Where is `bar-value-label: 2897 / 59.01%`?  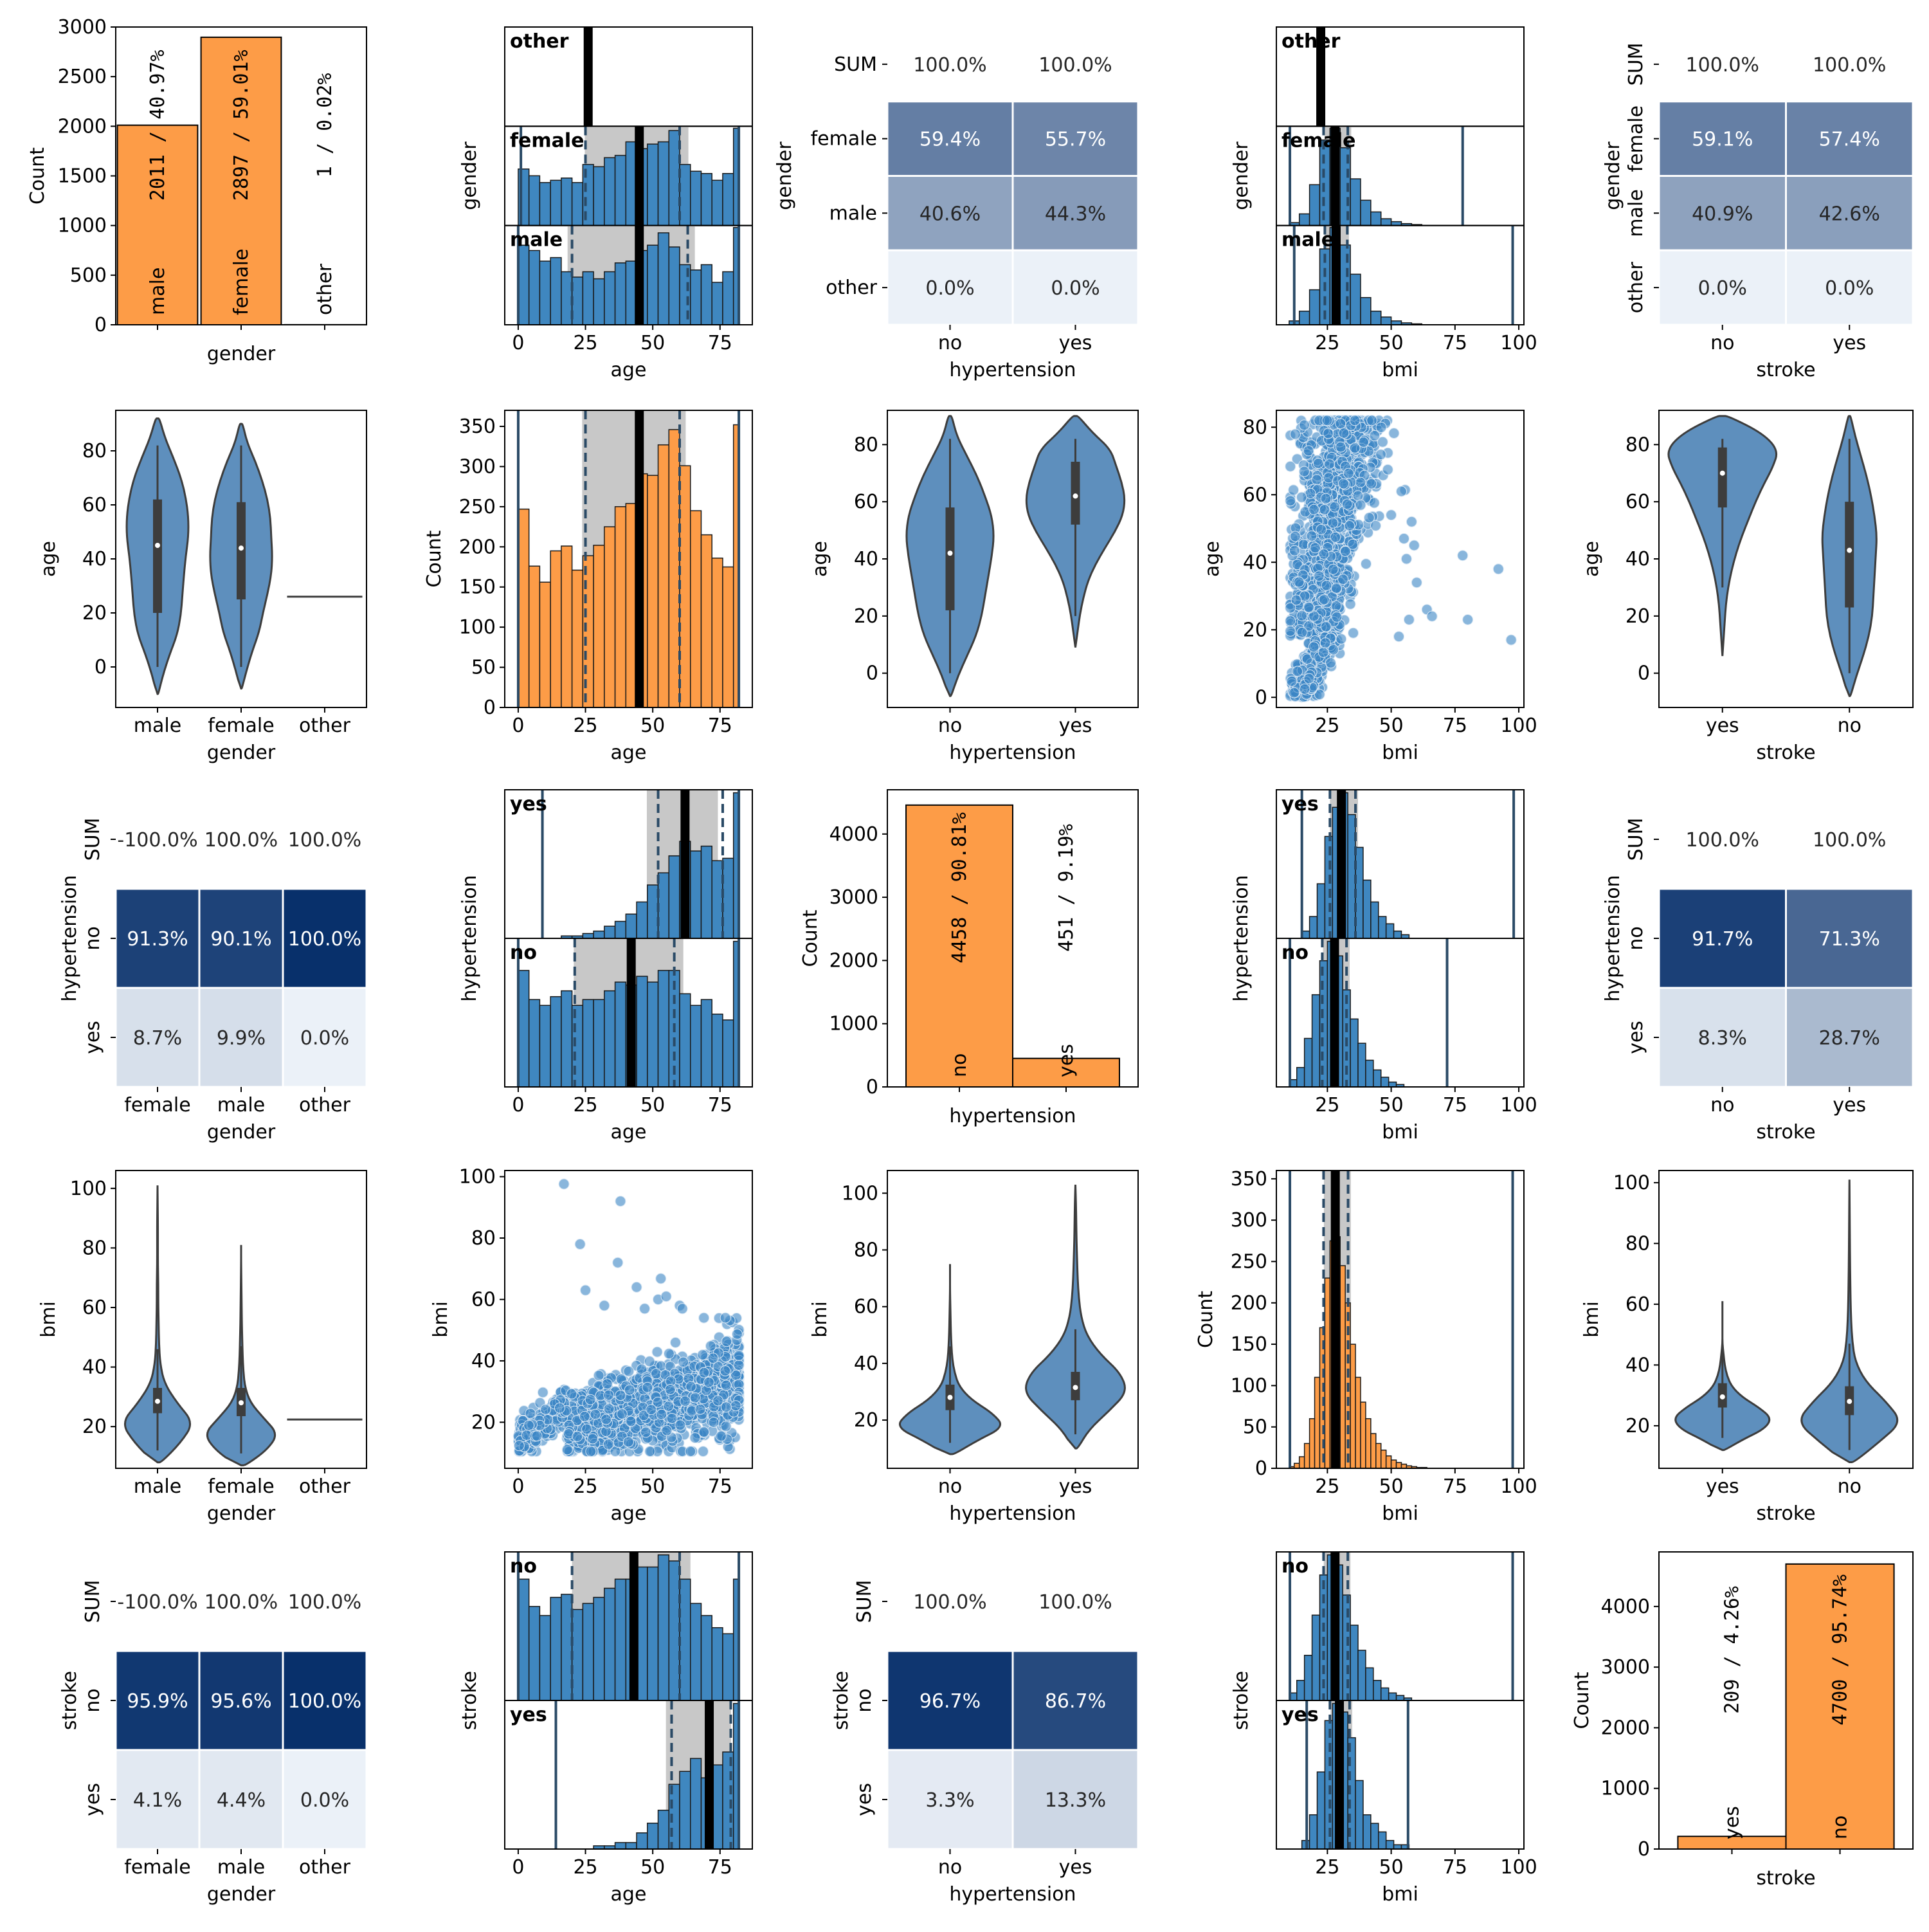
bar-value-label: 2897 / 59.01% is located at coordinates (241, 126).